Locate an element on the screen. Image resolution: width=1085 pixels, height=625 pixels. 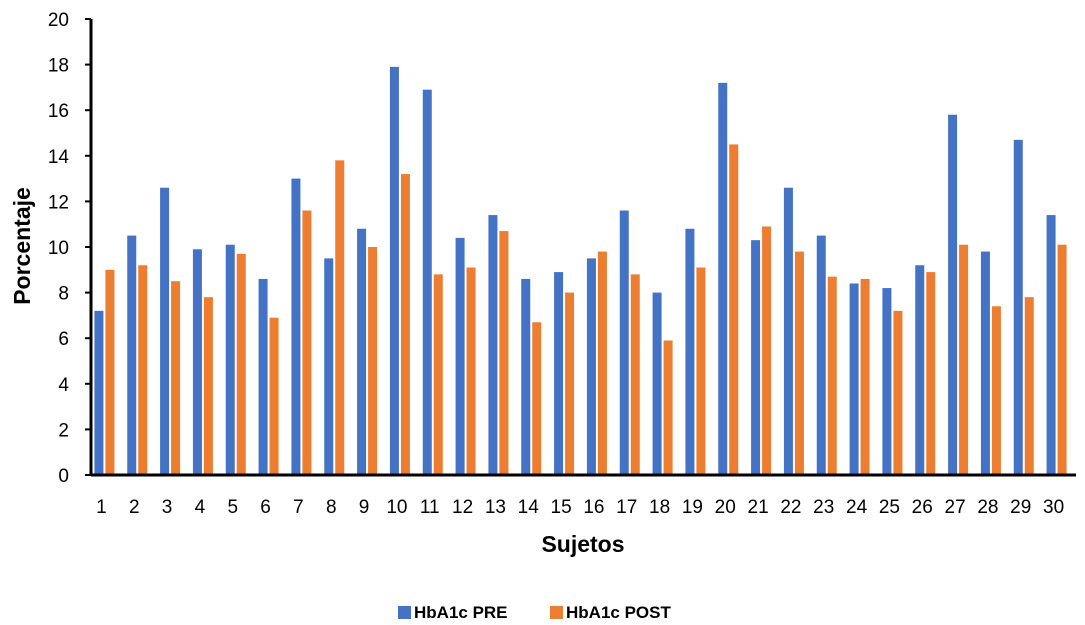
x-tick-label-16: 16 is located at coordinates (593, 507).